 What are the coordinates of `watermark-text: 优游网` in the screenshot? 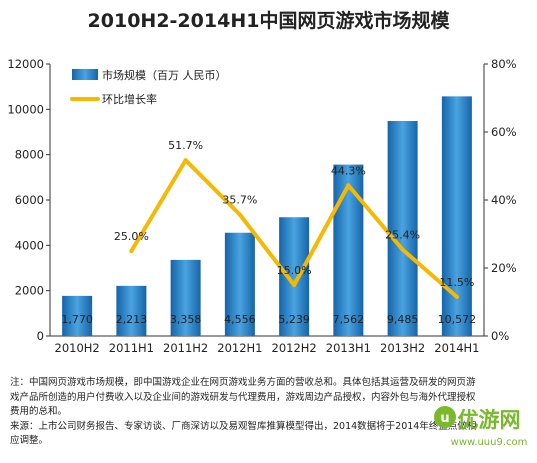 It's located at (489, 420).